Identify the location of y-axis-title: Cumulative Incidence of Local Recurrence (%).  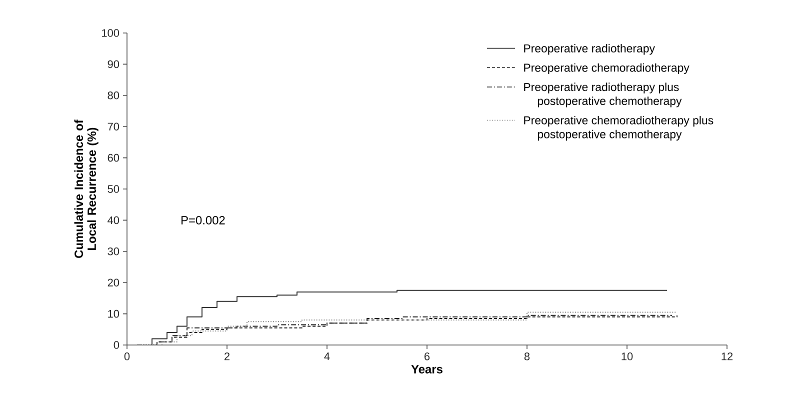
(86, 189).